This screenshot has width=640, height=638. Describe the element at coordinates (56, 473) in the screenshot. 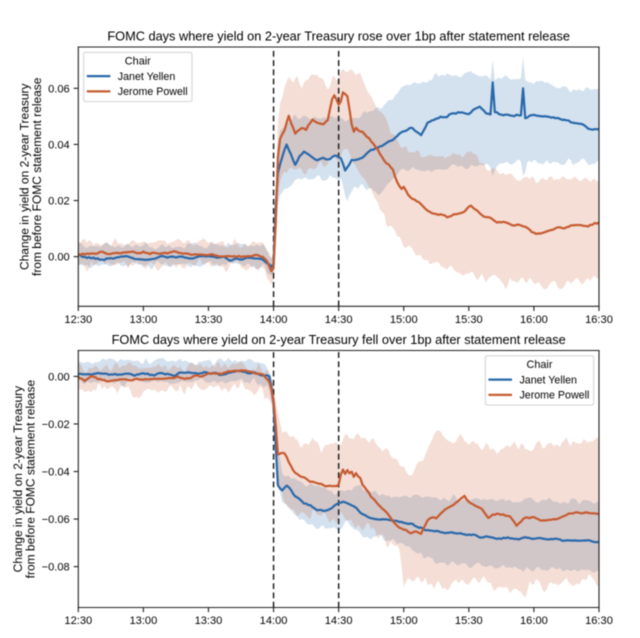

I see `svg-text: −0.04` at that location.